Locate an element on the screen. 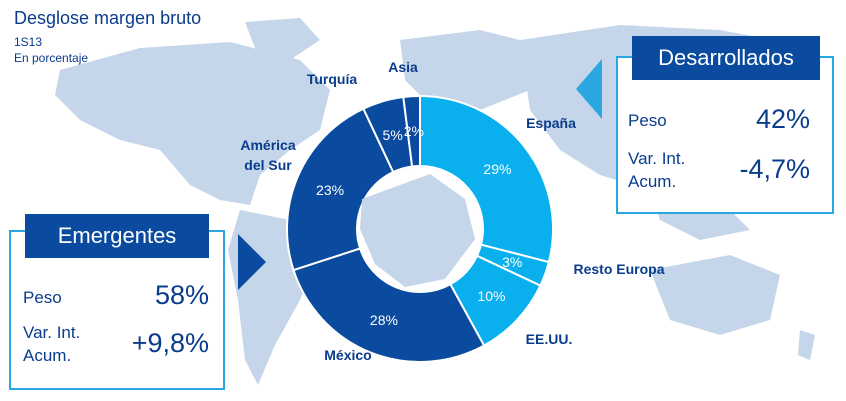  slice-label-espana: 29% is located at coordinates (497, 169).